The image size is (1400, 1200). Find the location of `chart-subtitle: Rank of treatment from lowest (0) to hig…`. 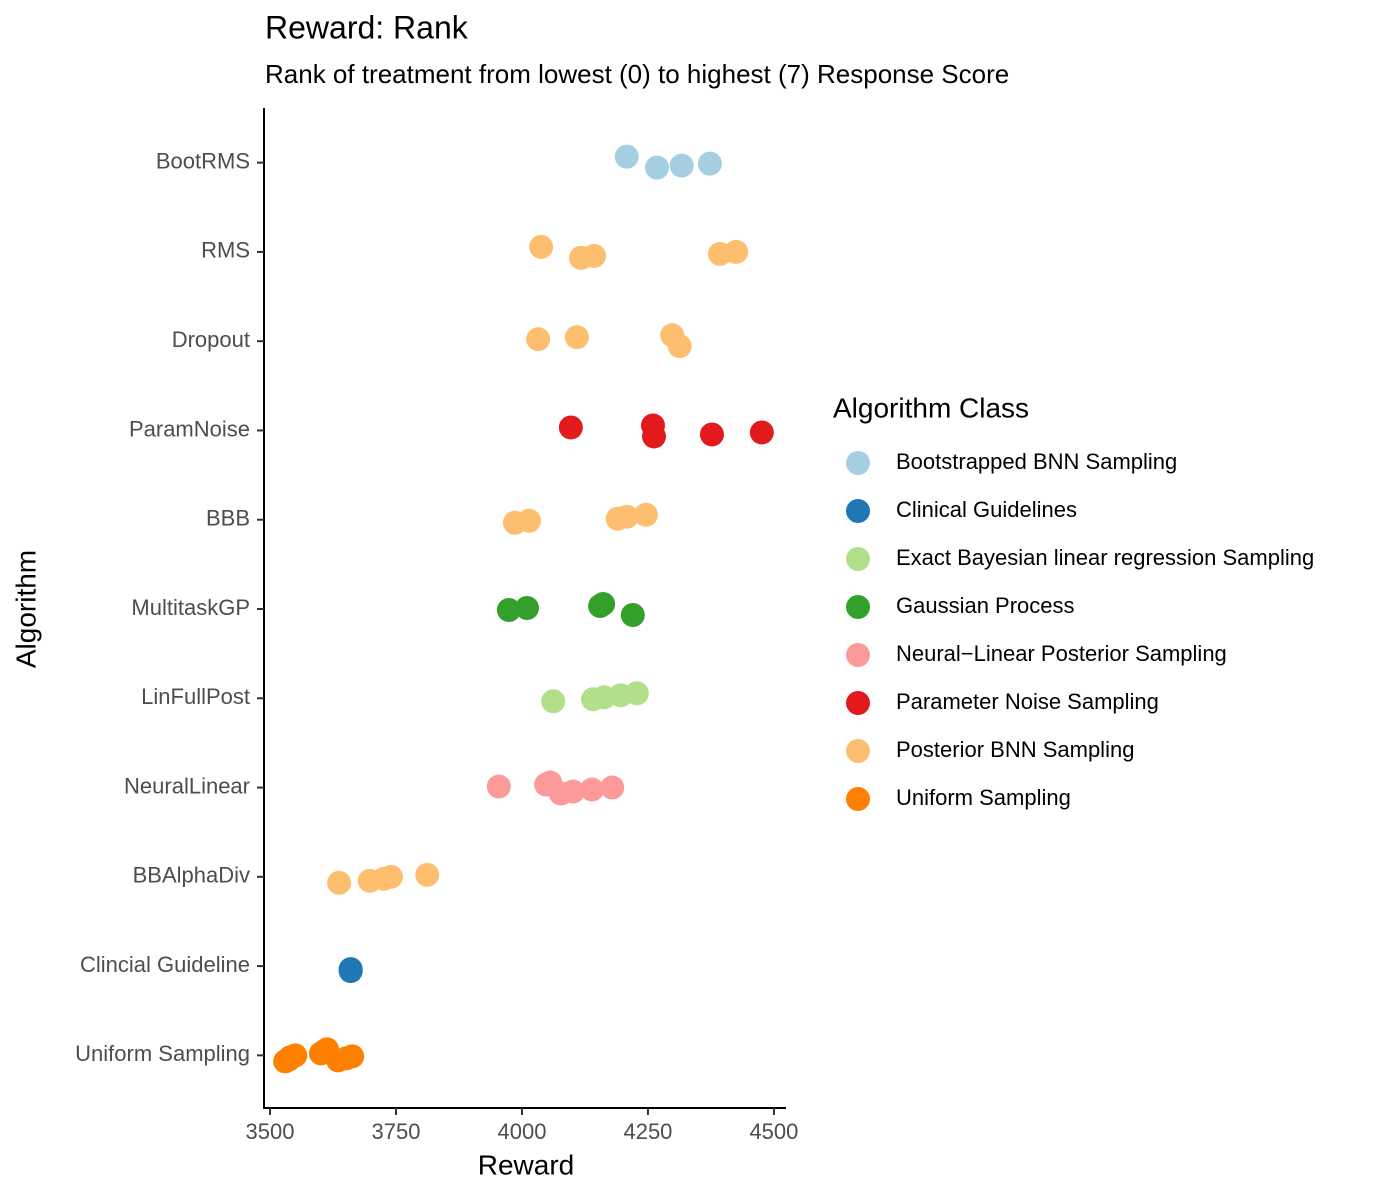

chart-subtitle: Rank of treatment from lowest (0) to hig… is located at coordinates (637, 74).